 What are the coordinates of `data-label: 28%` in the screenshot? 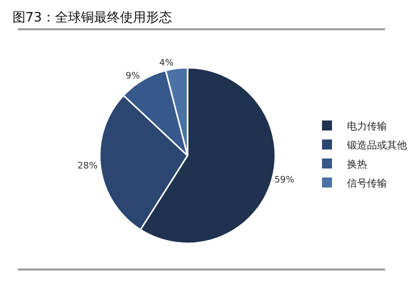 It's located at (87, 167).